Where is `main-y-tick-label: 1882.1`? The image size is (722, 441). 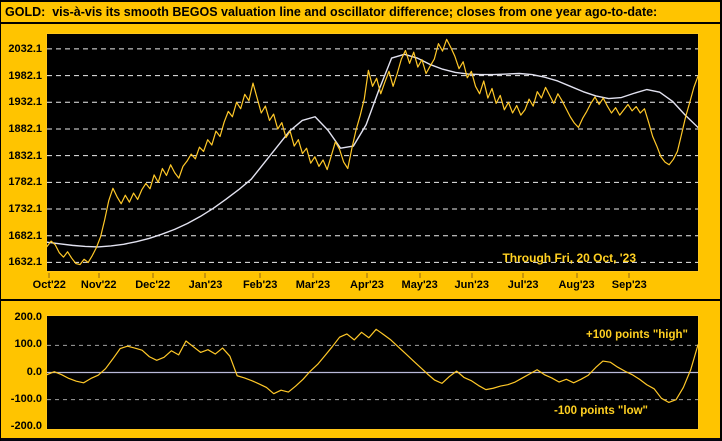 main-y-tick-label: 1882.1 is located at coordinates (25, 128).